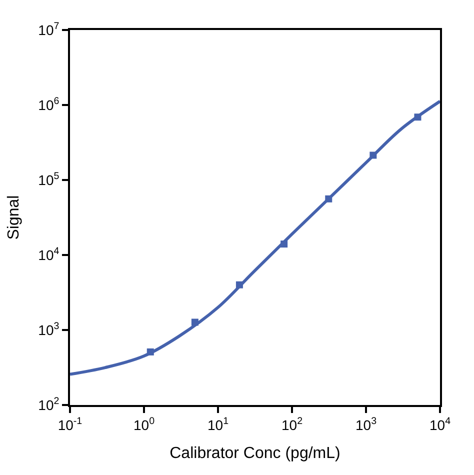  Describe the element at coordinates (14, 217) in the screenshot. I see `y-axis-title: Signal` at that location.